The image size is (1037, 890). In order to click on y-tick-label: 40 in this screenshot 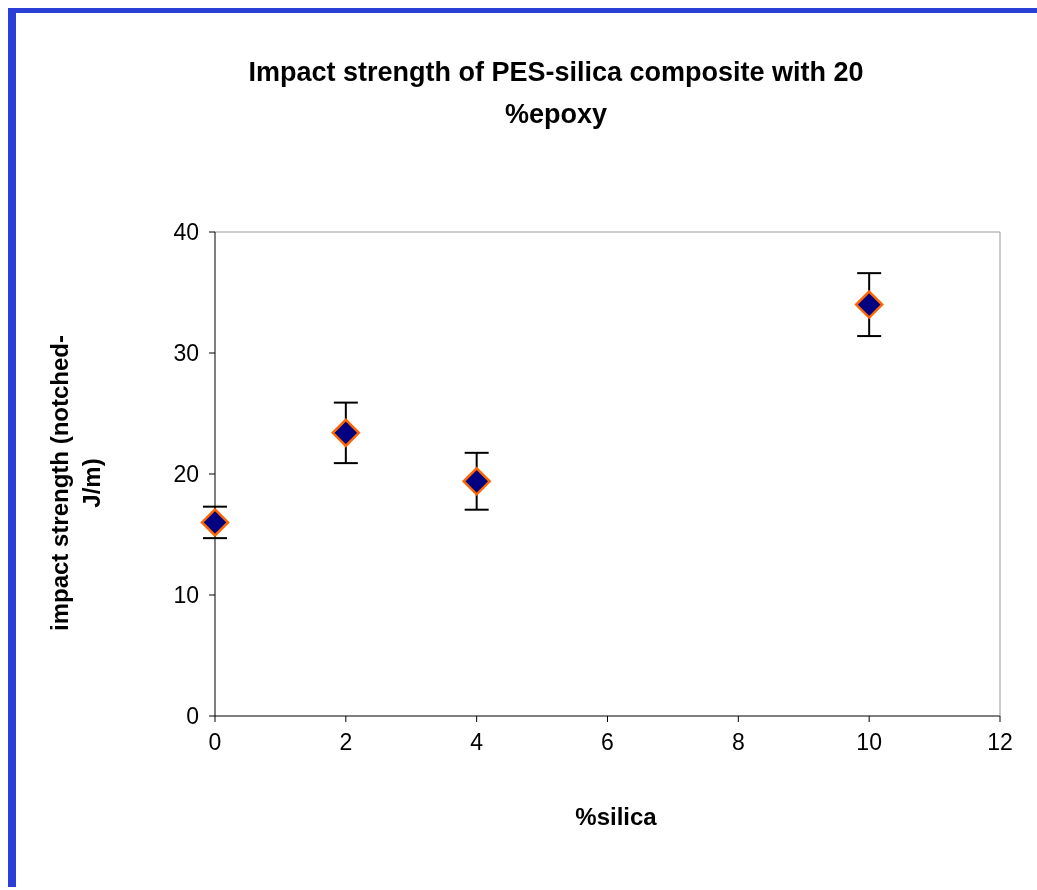, I will do `click(186, 232)`.